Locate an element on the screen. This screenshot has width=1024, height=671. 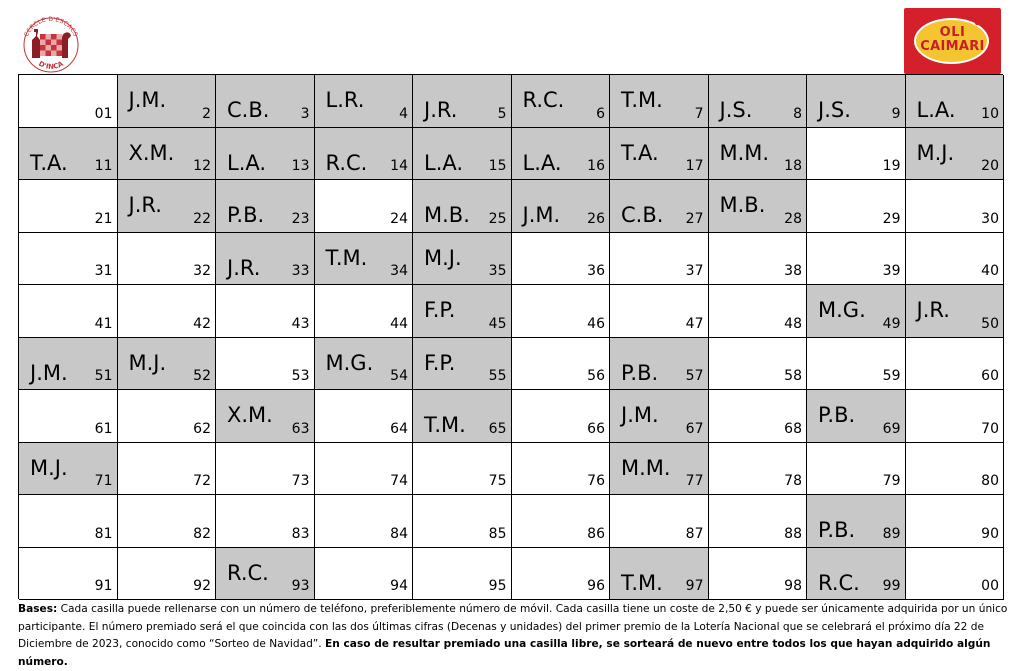
grid-cell: 73 is located at coordinates (265, 468).